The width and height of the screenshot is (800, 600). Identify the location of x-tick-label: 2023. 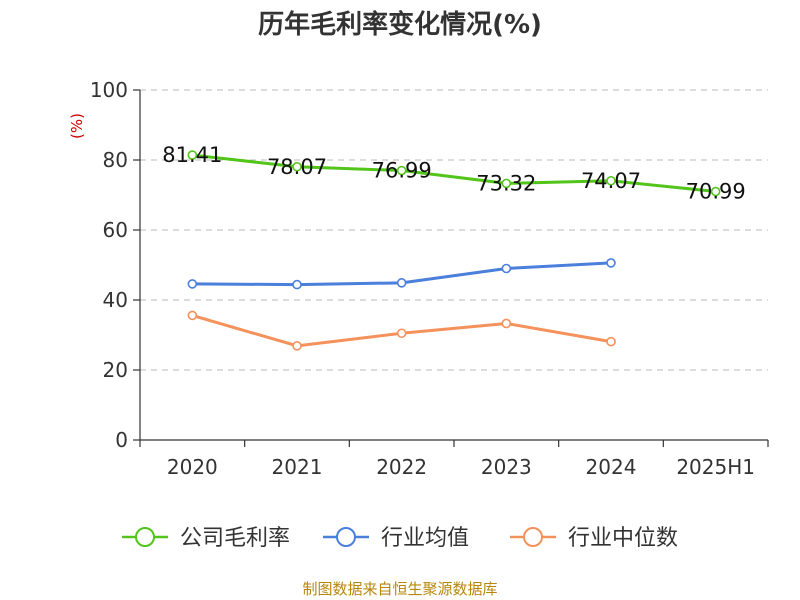
(506, 467).